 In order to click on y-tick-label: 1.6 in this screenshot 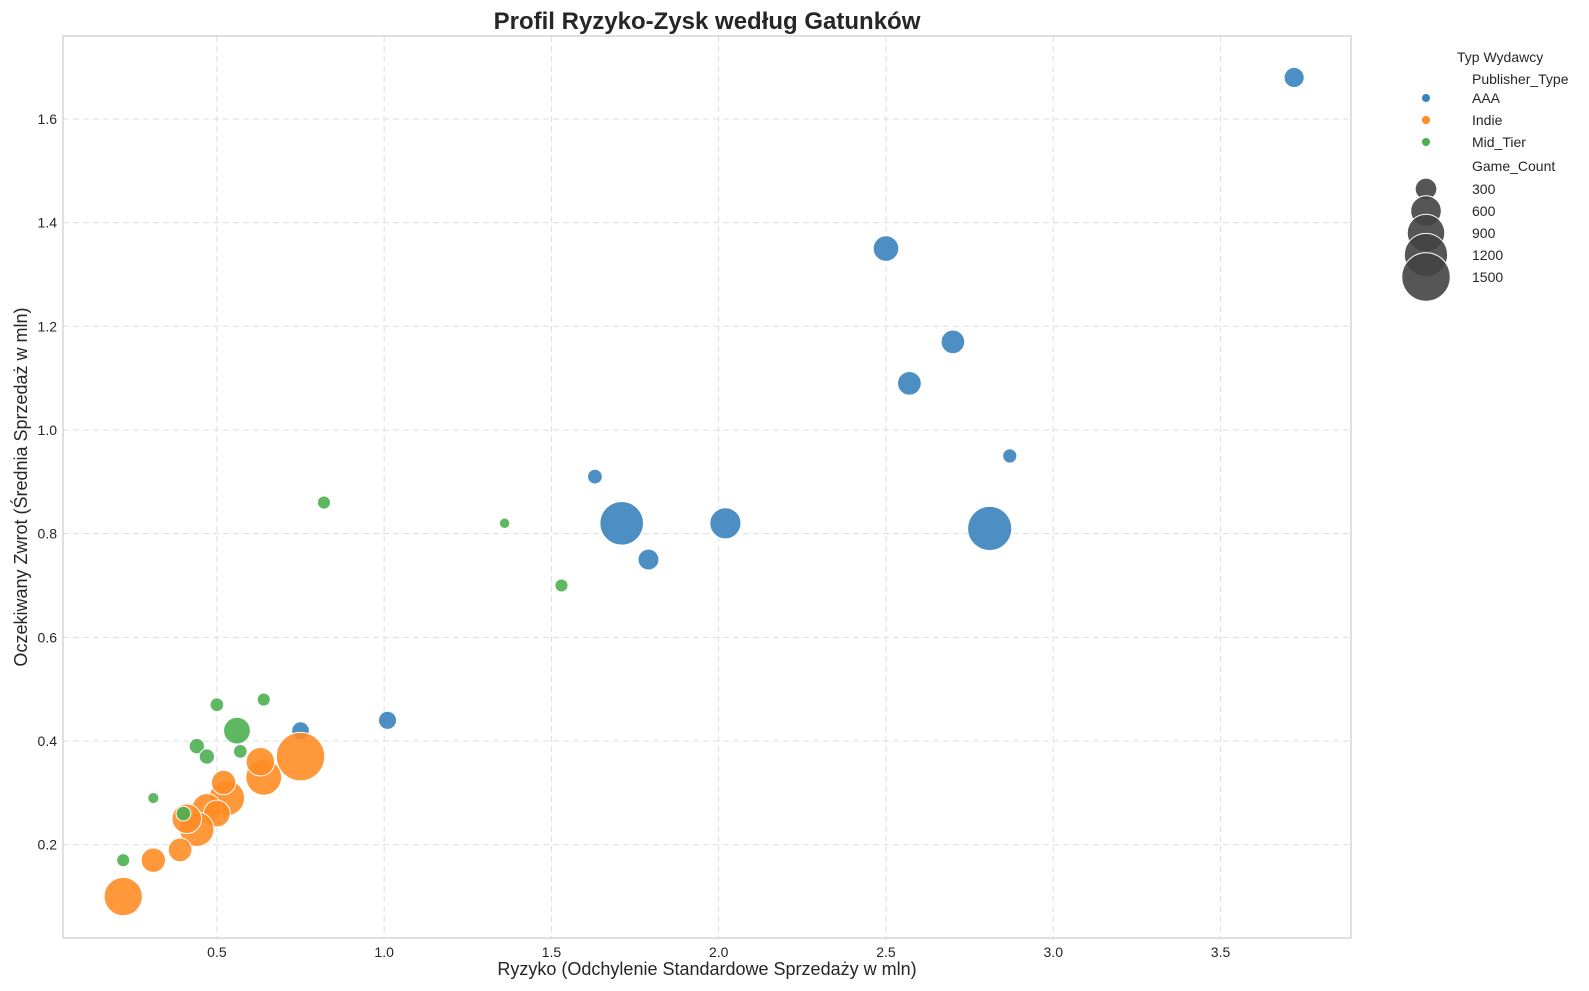, I will do `click(48, 119)`.